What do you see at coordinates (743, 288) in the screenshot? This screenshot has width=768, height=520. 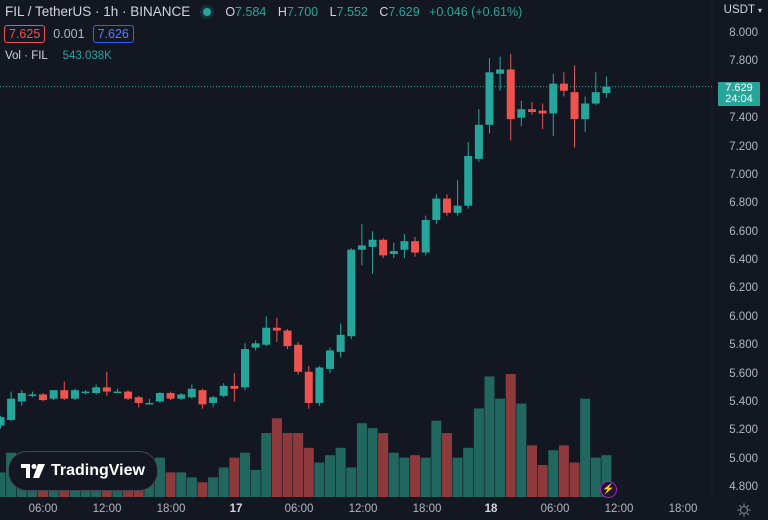 I see `price-tick: 6.200` at bounding box center [743, 288].